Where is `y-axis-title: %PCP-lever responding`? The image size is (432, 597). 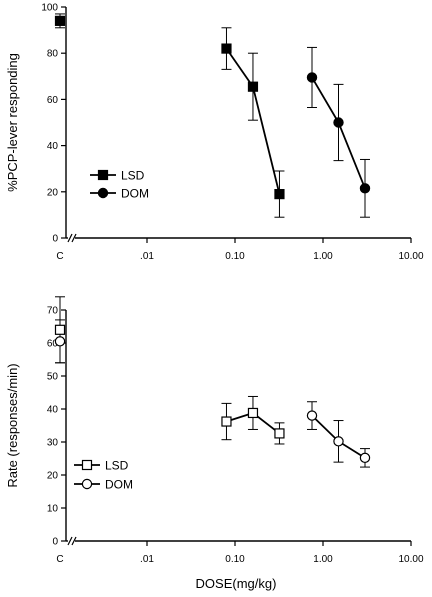
y-axis-title: %PCP-lever responding is located at coordinates (12, 122).